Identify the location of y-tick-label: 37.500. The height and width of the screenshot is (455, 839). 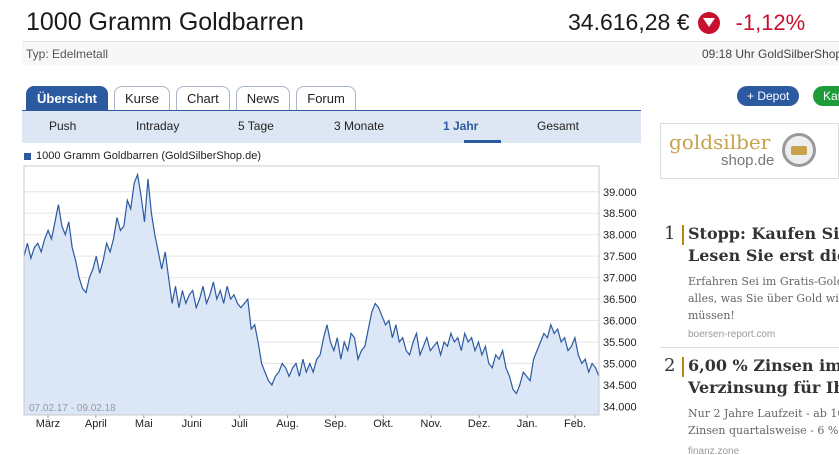
(620, 257).